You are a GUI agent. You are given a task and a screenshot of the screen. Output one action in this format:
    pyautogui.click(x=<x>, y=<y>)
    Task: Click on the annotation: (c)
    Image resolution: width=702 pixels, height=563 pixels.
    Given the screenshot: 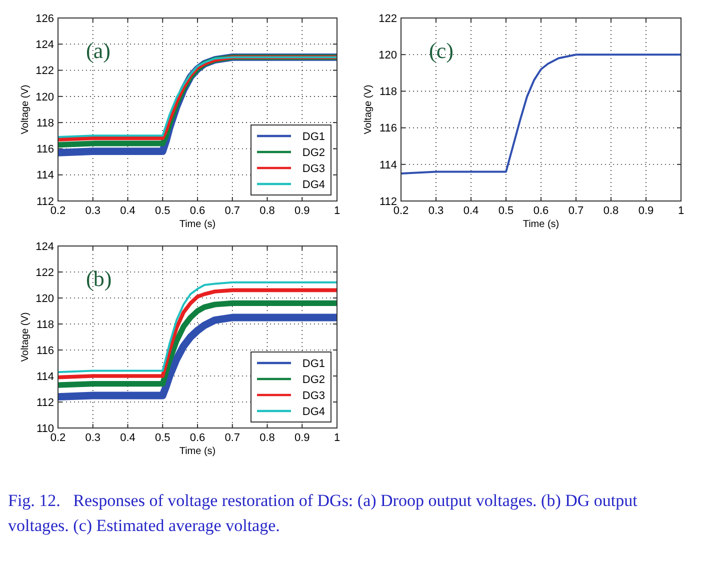 What is the action you would take?
    pyautogui.click(x=441, y=50)
    